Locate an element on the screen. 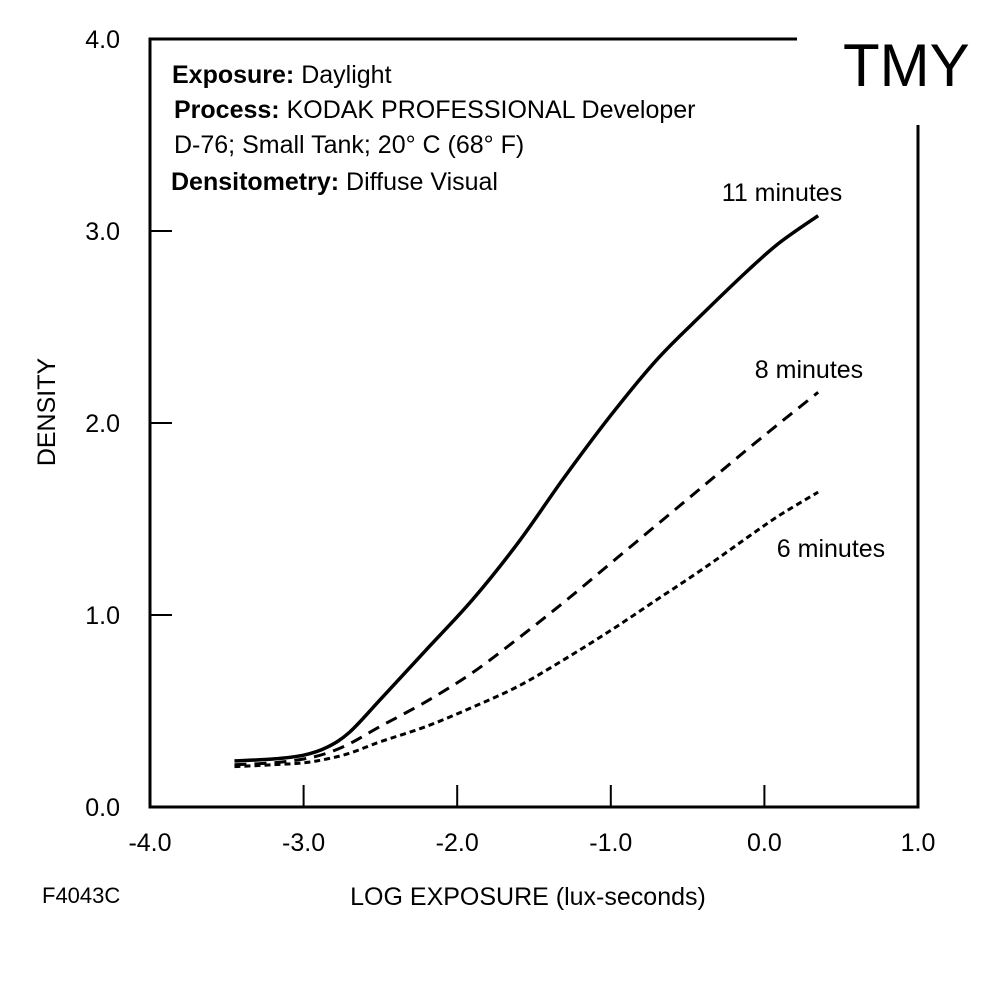 The image size is (1000, 1000). series-label: 8 minutes is located at coordinates (809, 370).